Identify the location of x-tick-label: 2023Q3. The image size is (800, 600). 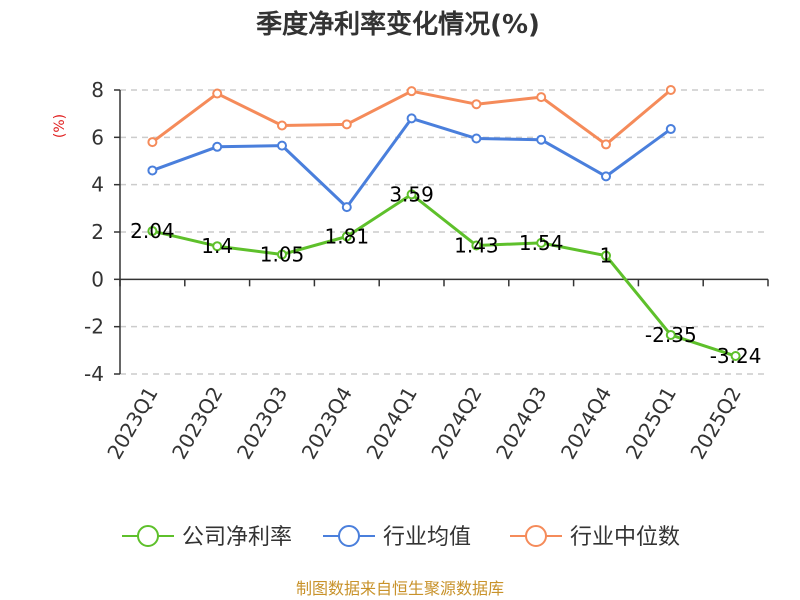
(262, 423).